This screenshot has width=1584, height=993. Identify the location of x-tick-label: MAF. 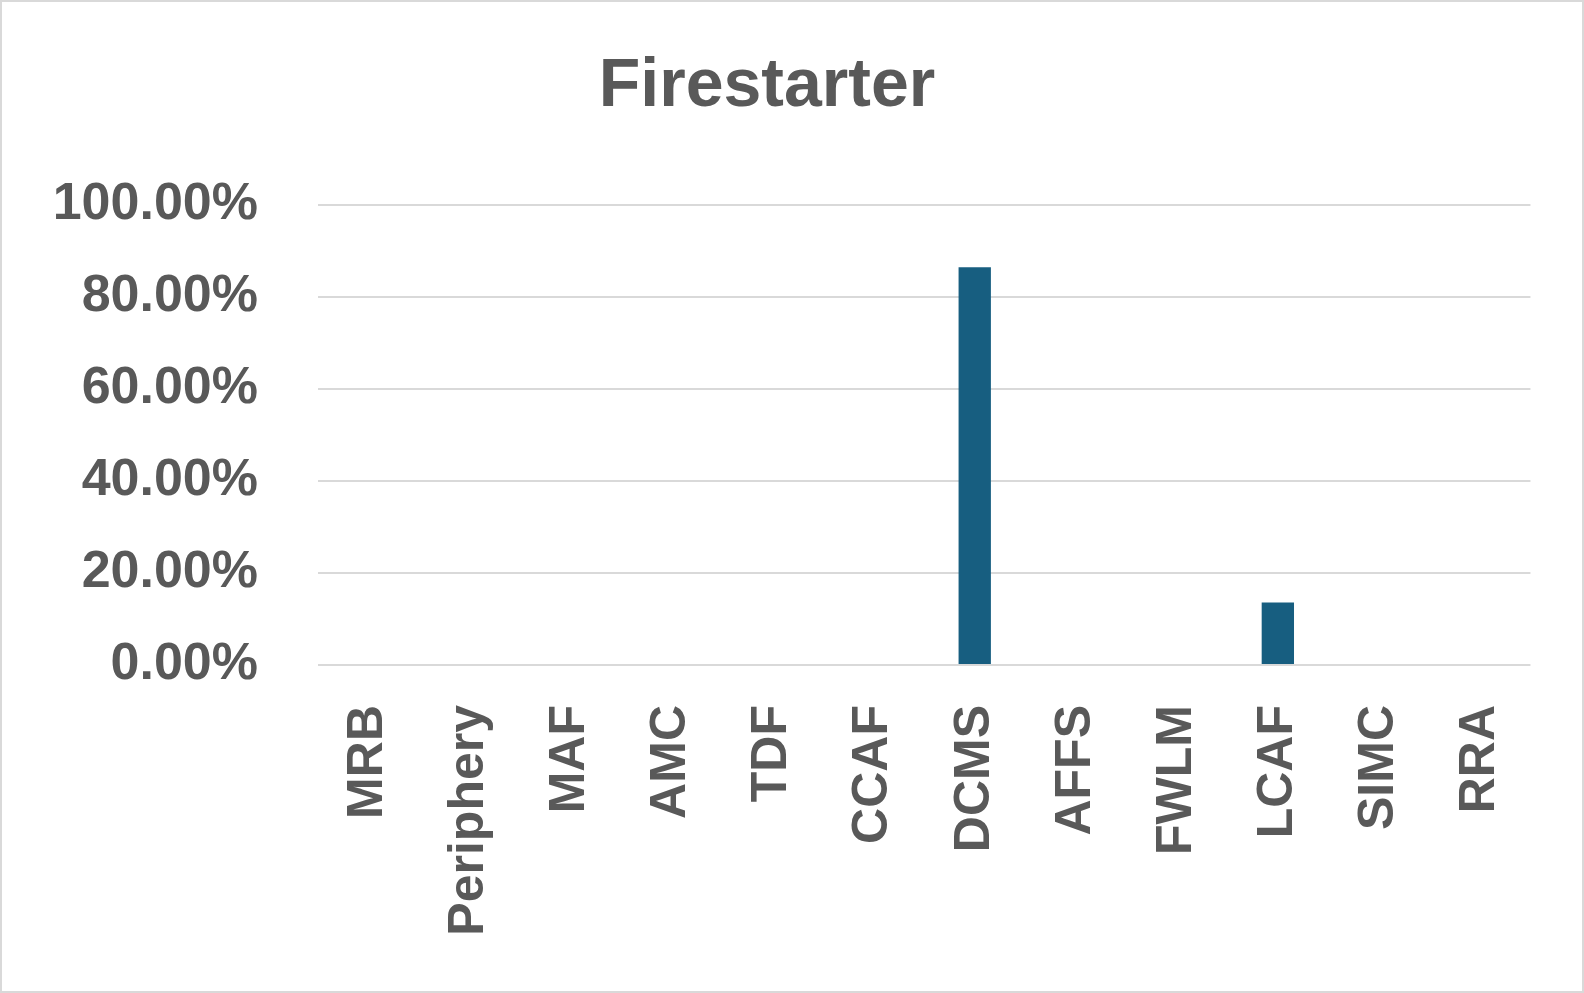
(567, 759).